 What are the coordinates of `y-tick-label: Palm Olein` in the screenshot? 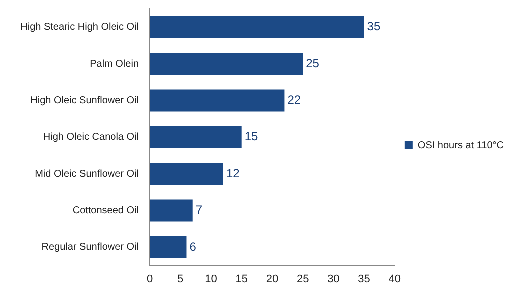 It's located at (114, 64).